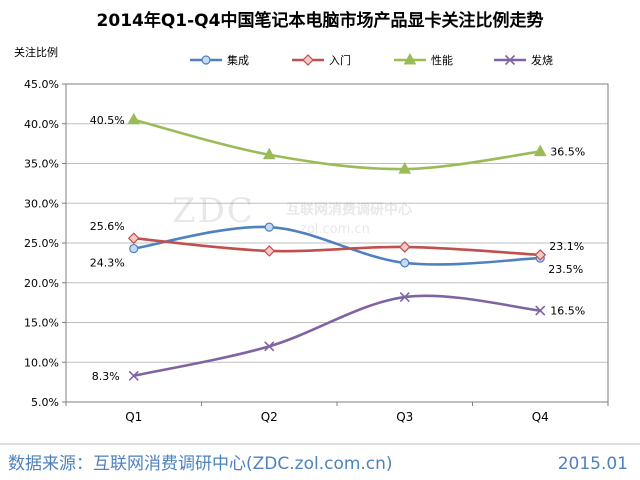  I want to click on x-tick-label: Q3, so click(404, 417).